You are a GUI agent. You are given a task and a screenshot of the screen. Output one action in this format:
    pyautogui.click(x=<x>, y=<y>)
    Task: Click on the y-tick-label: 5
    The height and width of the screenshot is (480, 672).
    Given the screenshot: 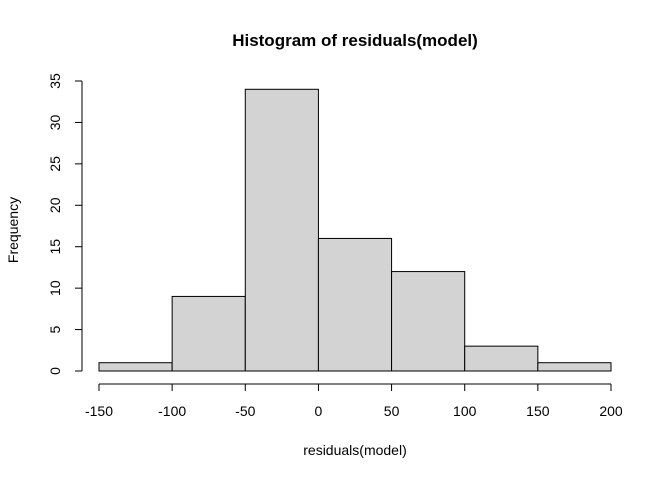 What is the action you would take?
    pyautogui.click(x=55, y=329)
    